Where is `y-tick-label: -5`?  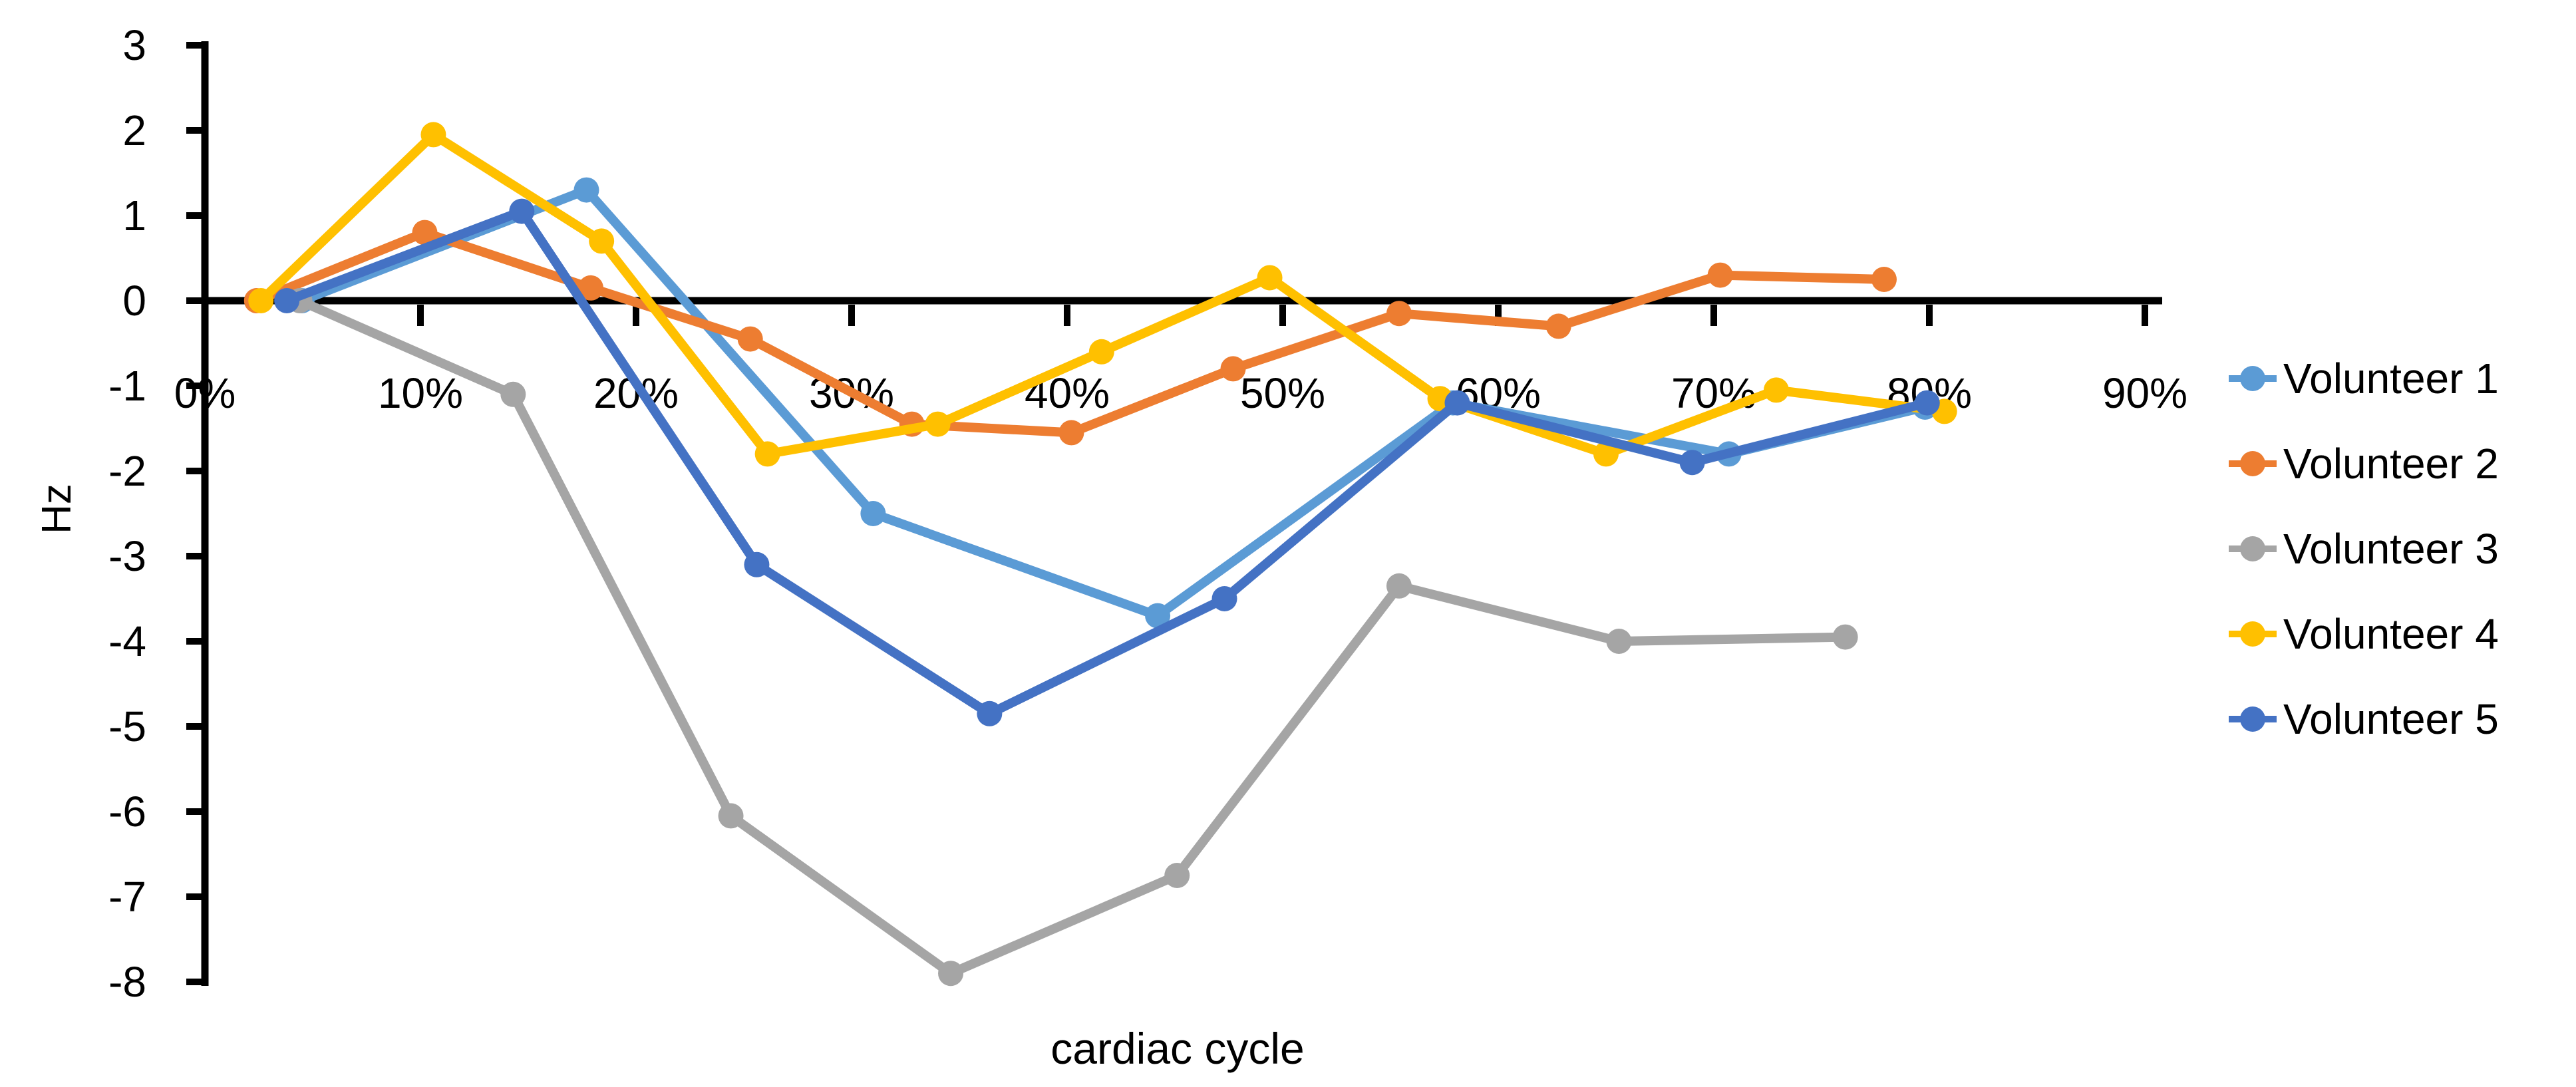
y-tick-label: -5 is located at coordinates (127, 726).